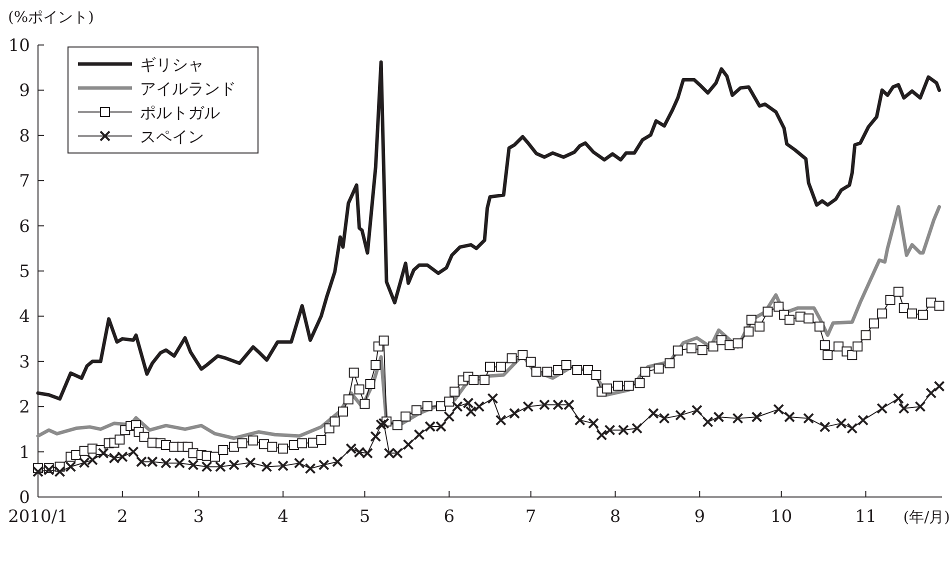  I want to click on y-tick-label: 0, so click(24, 498).